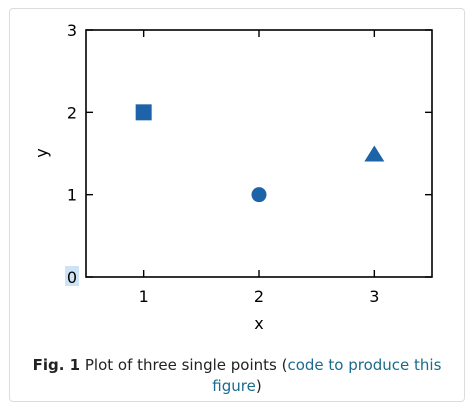  I want to click on x-axis-label: x, so click(258, 323).